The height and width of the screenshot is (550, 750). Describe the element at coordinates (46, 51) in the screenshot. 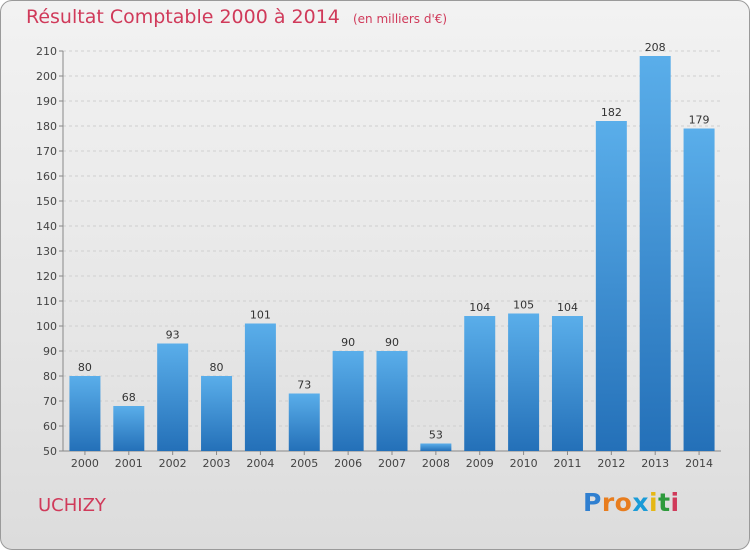

I see `y-tick-label: 210` at that location.